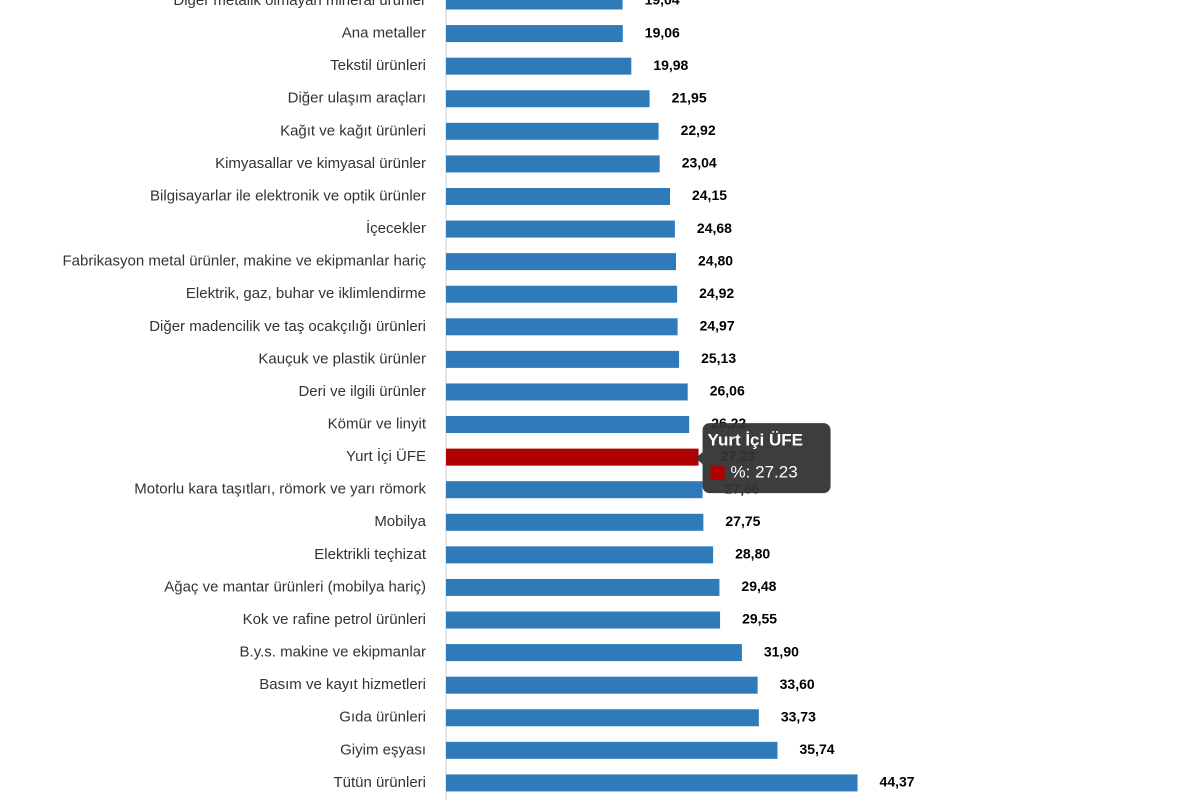 The width and height of the screenshot is (1200, 800). Describe the element at coordinates (742, 521) in the screenshot. I see `value-label: 27,75` at that location.